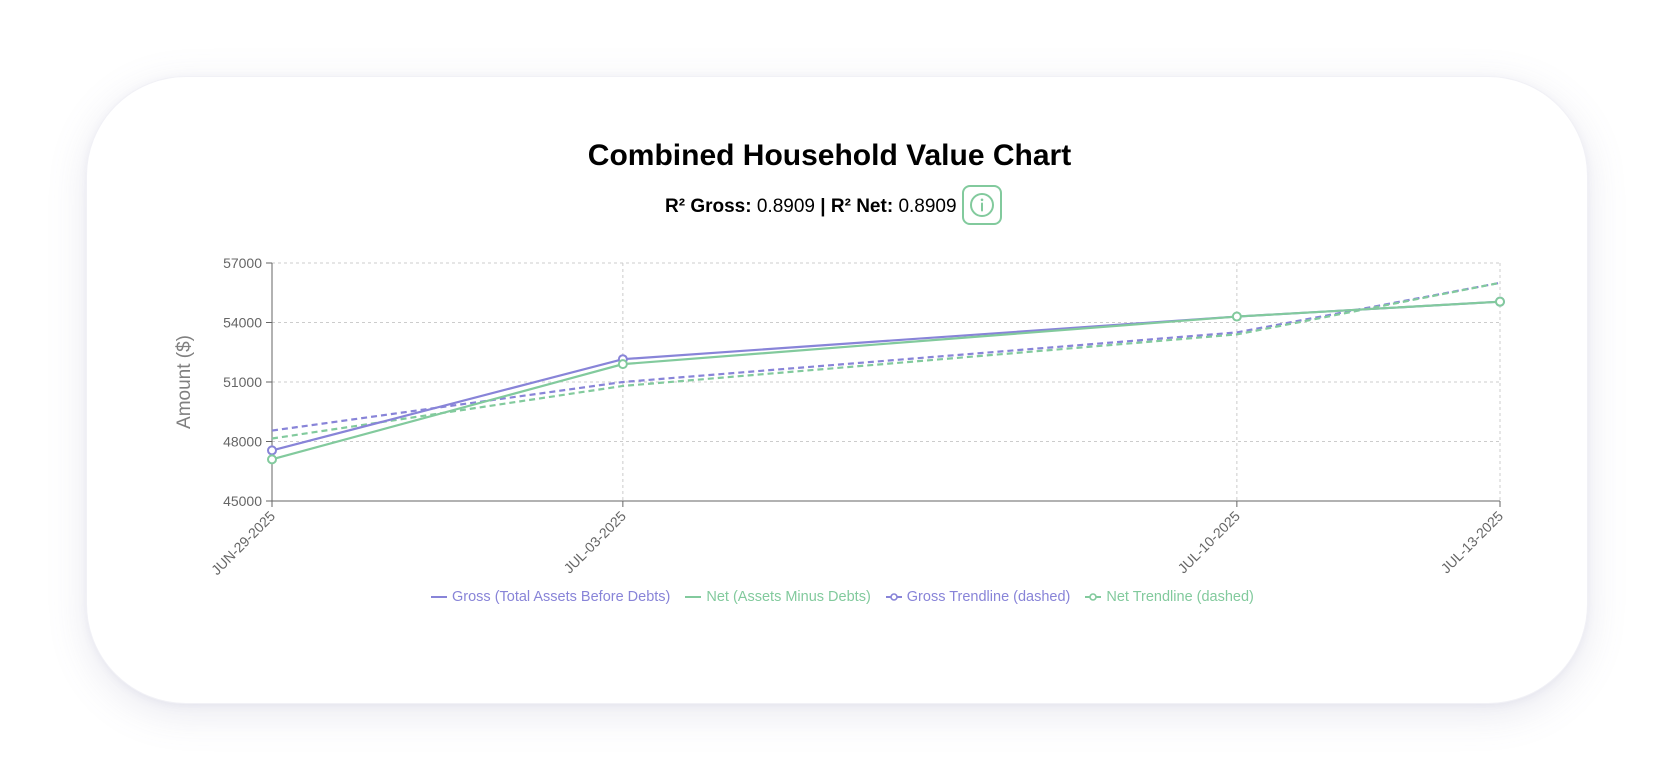 The height and width of the screenshot is (774, 1659). I want to click on legend-item: Net Trendline (dashed), so click(1169, 597).